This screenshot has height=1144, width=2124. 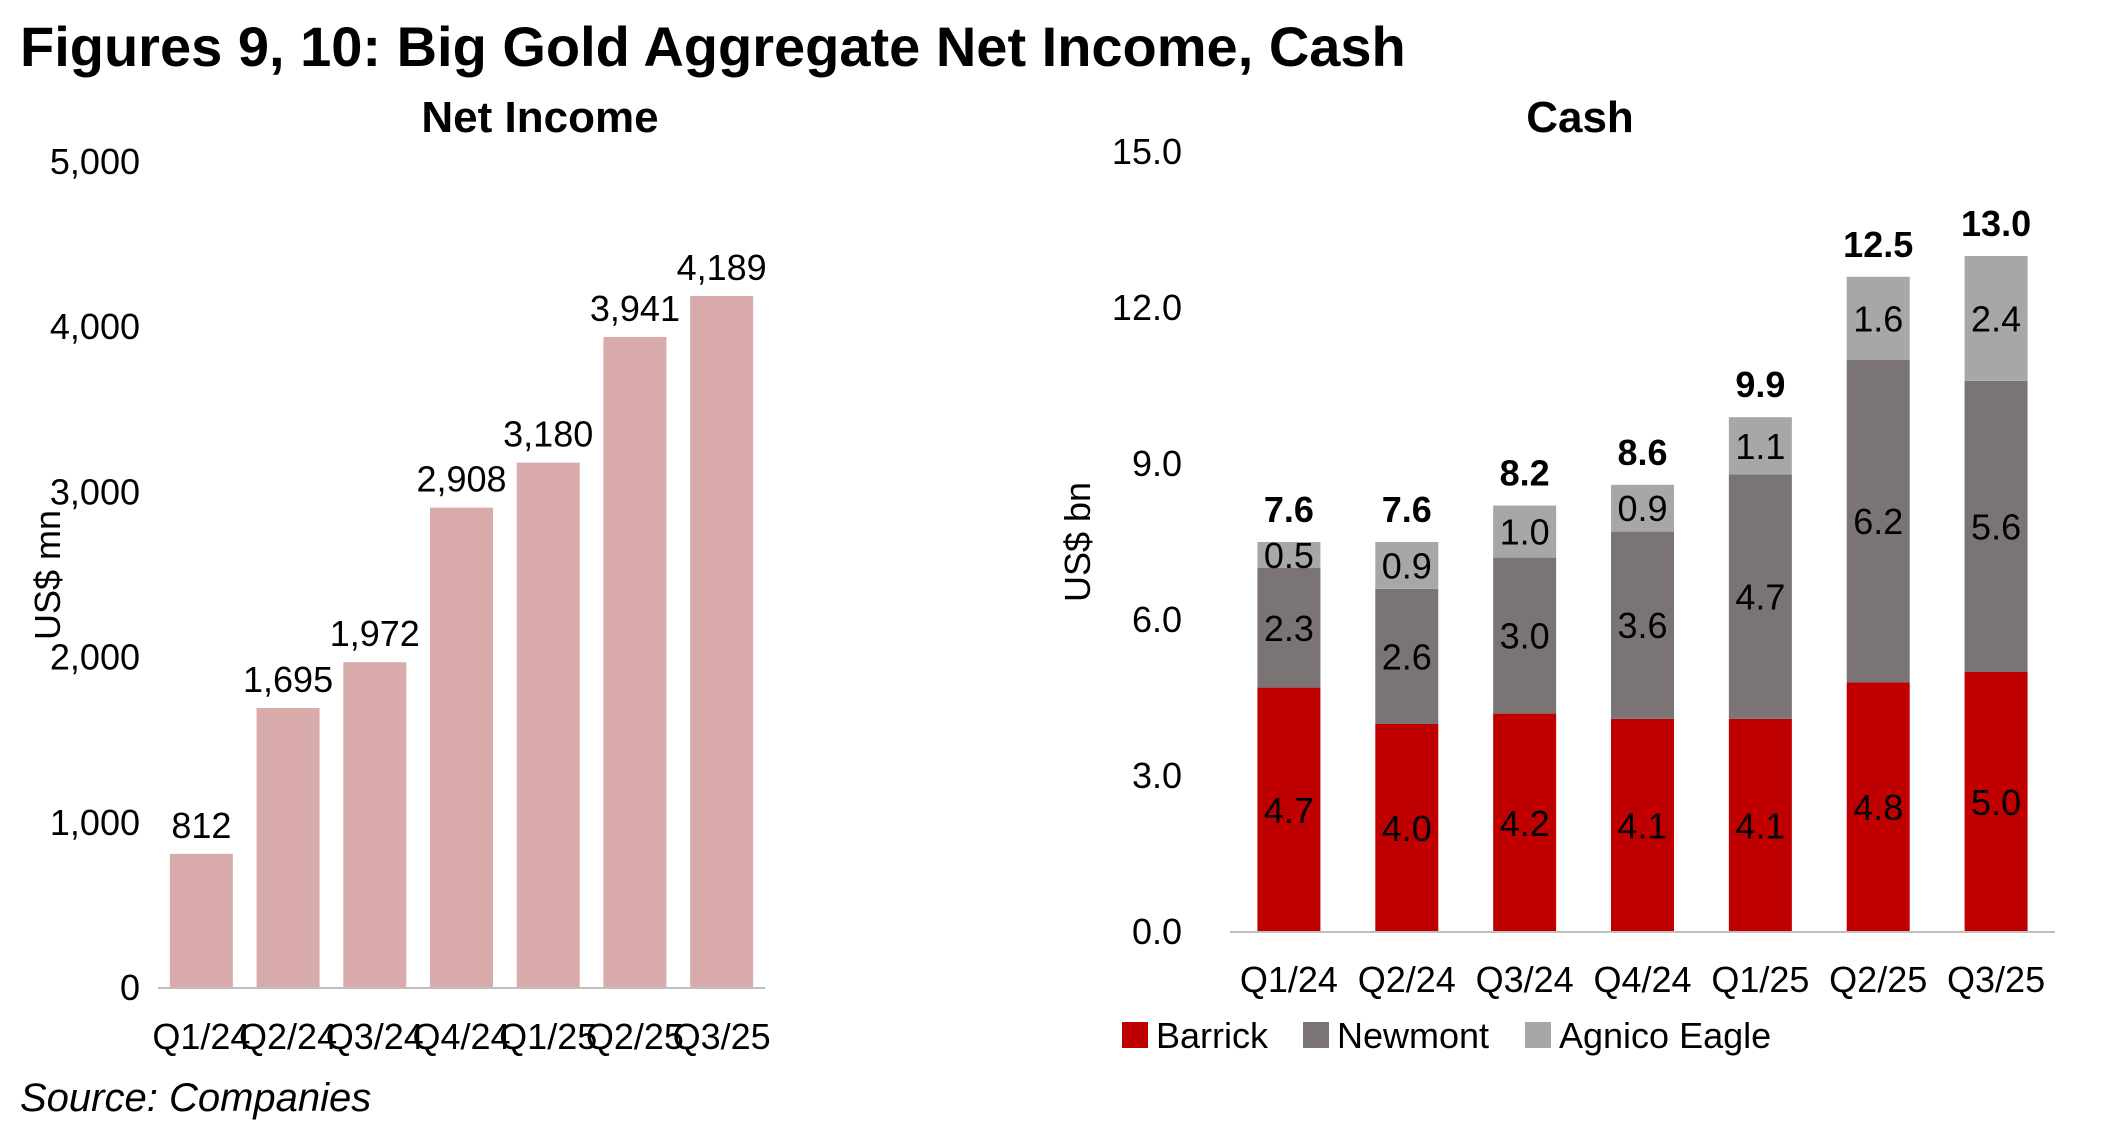 What do you see at coordinates (722, 267) in the screenshot?
I see `bar-value-label: 4,189` at bounding box center [722, 267].